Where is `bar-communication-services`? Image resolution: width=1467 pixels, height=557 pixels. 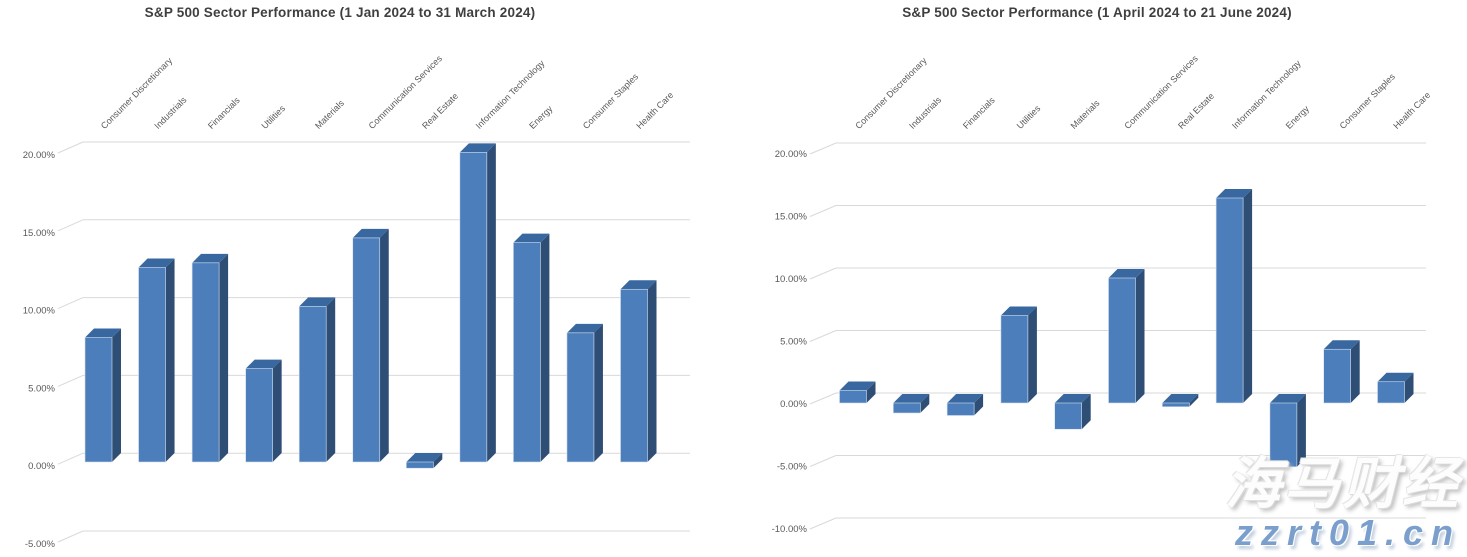 bar-communication-services is located at coordinates (370, 345).